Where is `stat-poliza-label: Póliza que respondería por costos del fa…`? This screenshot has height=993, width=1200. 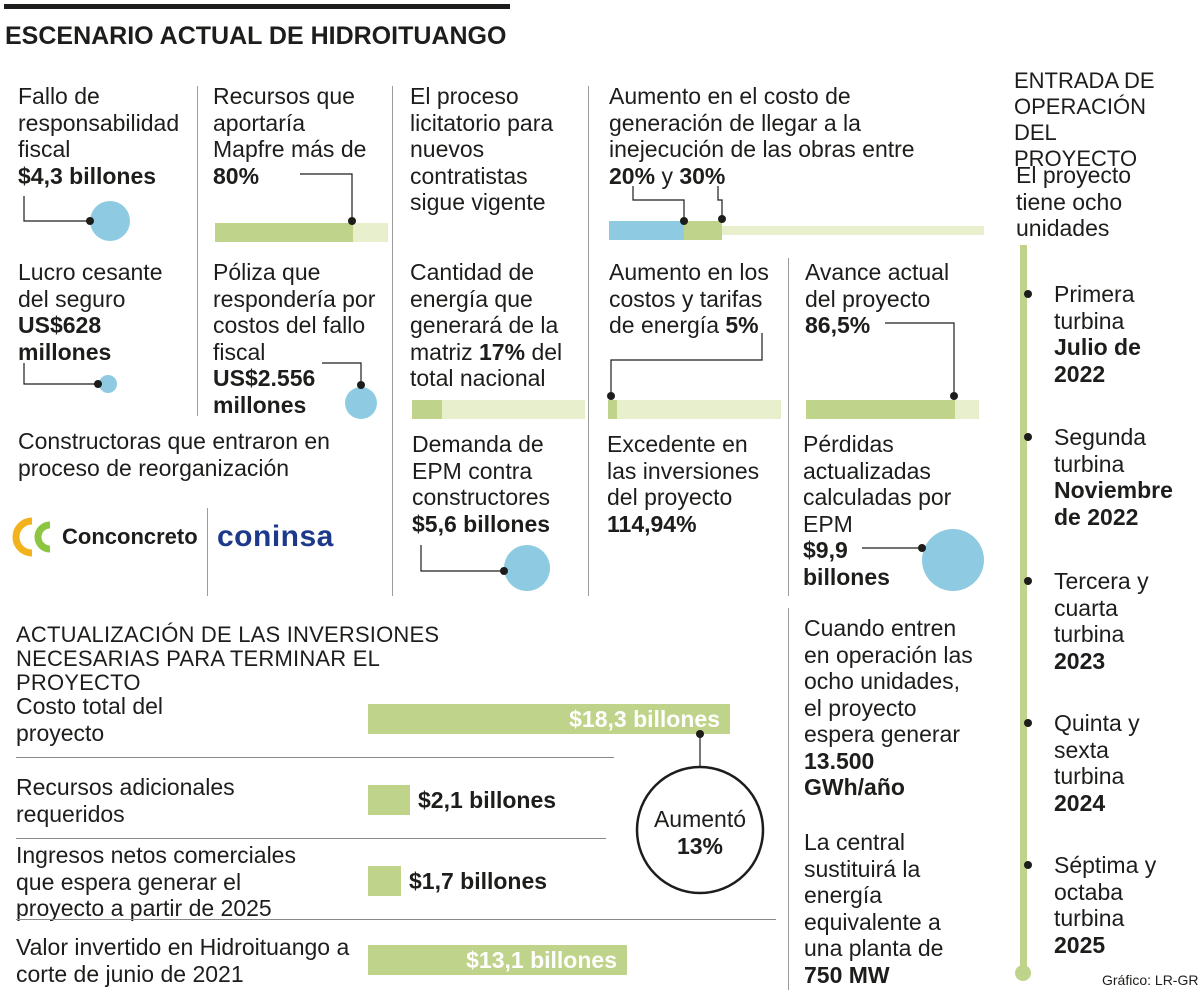 stat-poliza-label: Póliza que respondería por costos del fa… is located at coordinates (294, 312).